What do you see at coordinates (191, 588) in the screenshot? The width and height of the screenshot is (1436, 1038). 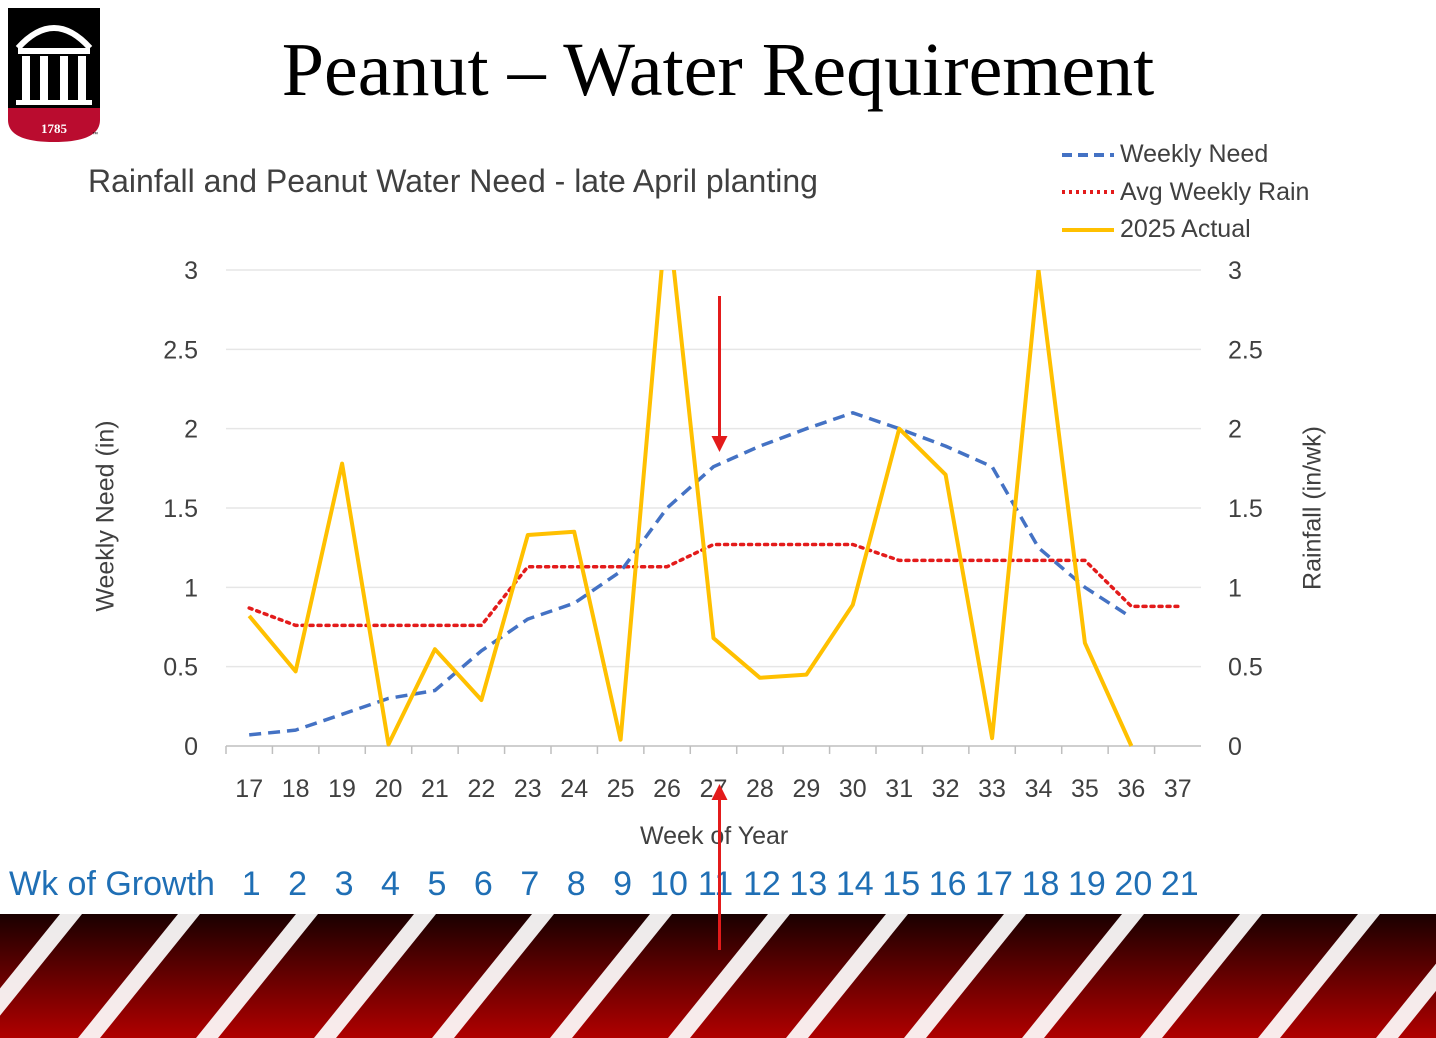 I see `y-tick-label-left: 1` at bounding box center [191, 588].